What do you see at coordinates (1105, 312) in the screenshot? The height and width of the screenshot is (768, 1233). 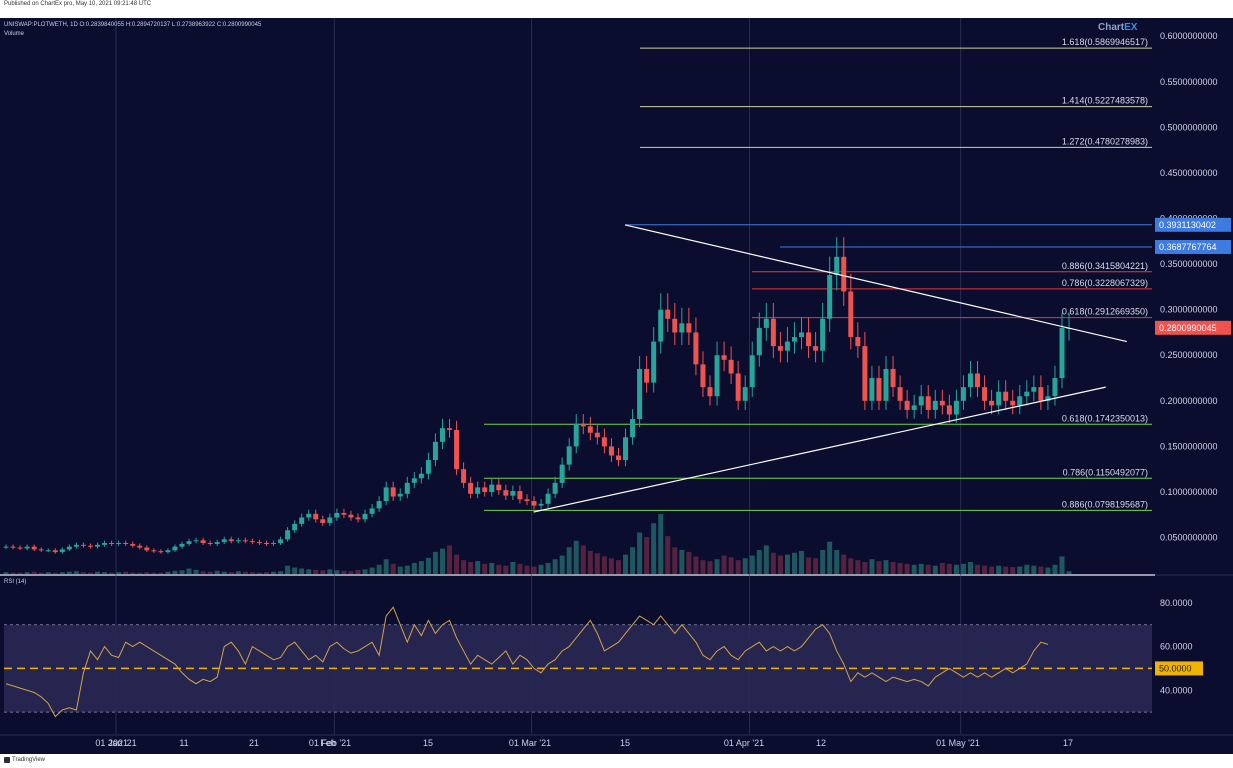 I see `fib-level-label: 0.618(0.2912669350)` at bounding box center [1105, 312].